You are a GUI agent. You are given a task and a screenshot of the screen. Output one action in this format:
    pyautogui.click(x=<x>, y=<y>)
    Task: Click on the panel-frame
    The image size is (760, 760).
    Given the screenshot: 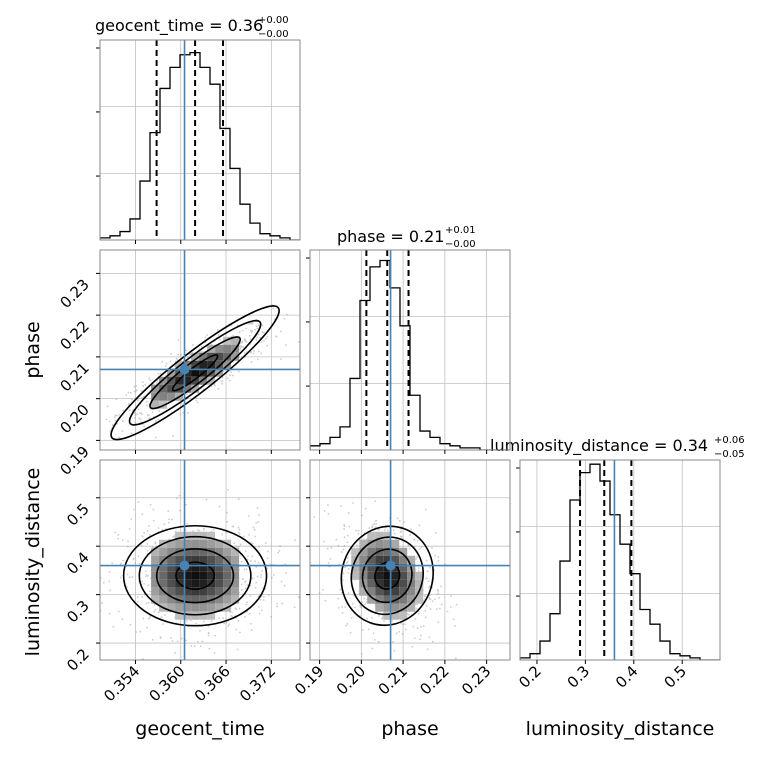 What is the action you would take?
    pyautogui.click(x=200, y=140)
    